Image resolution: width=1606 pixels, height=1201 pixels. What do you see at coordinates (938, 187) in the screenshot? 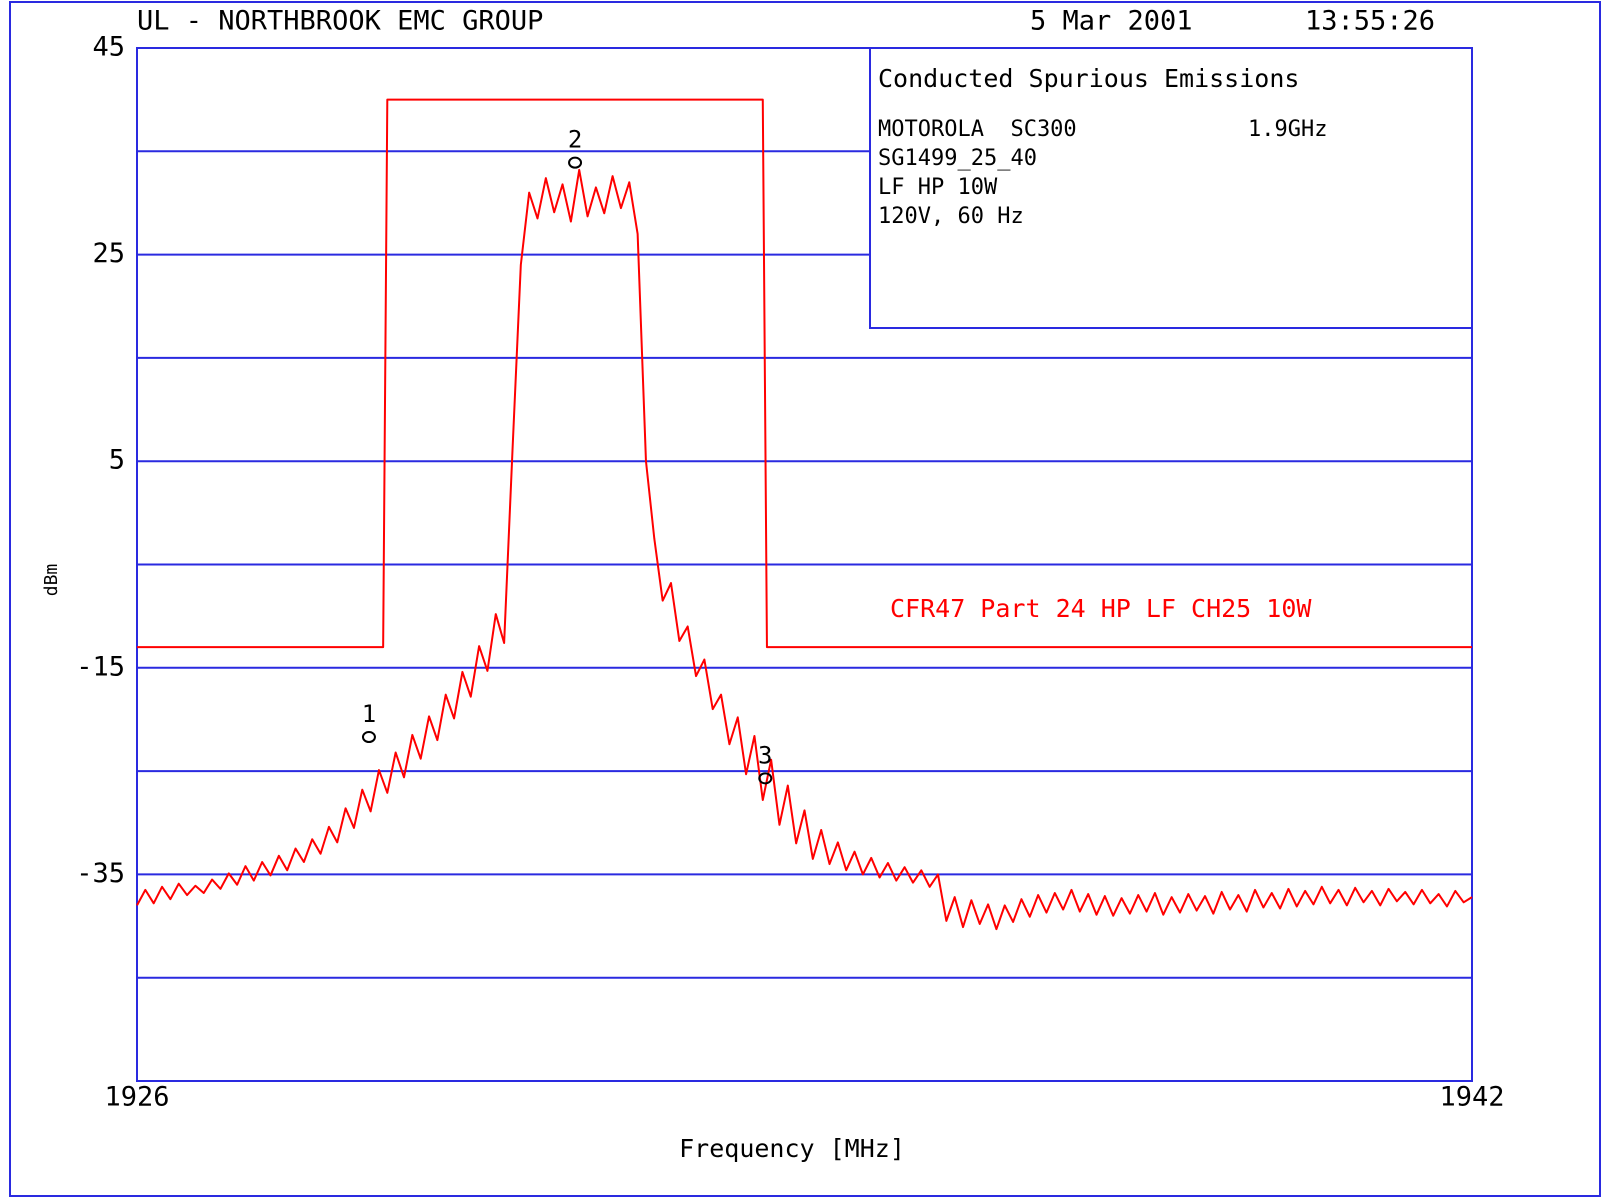
I see `info-line: LF HP 10W` at bounding box center [938, 187].